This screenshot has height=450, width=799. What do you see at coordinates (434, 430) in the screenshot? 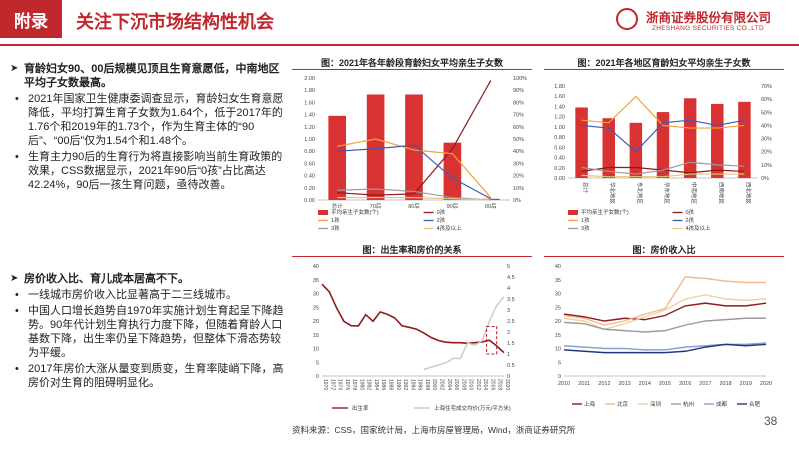
I see `source-note: 资料来源：CSS，国家统计局，上海市房屋管理局，Wind，浙商证券研究所` at bounding box center [434, 430].